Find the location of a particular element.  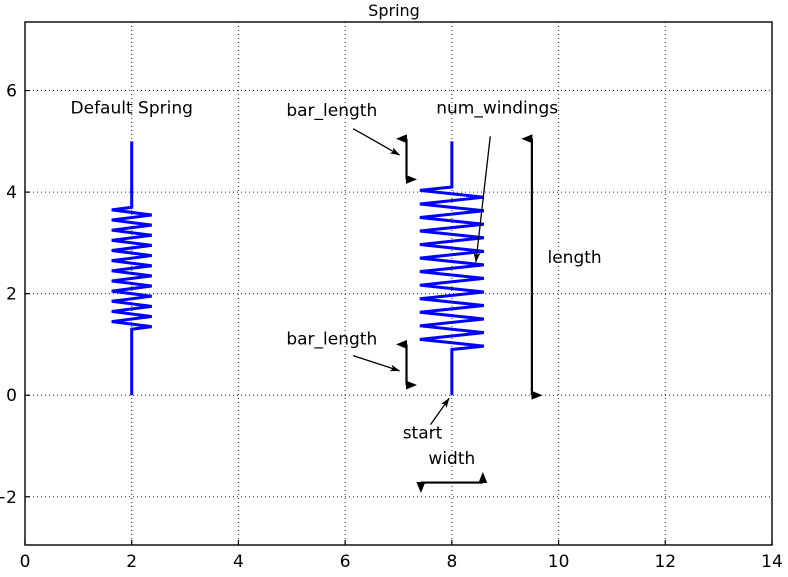

ytick-label: 0 is located at coordinates (11, 396).